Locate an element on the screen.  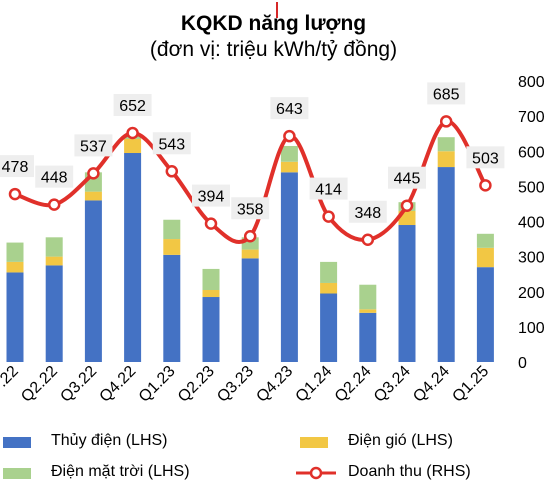
bar-wind-Q4.23 is located at coordinates (289, 167).